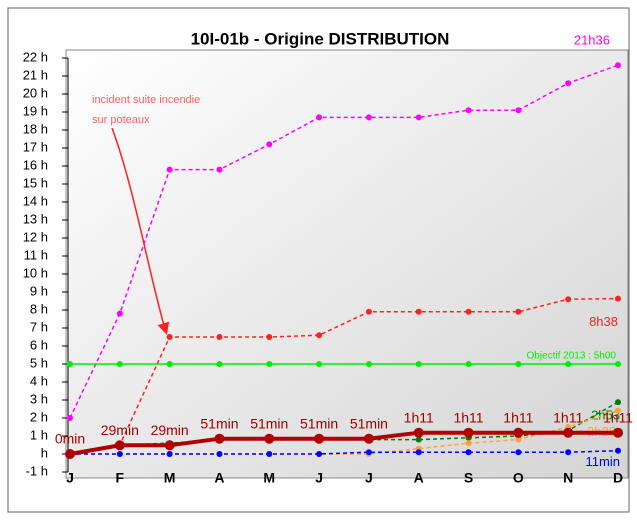 This screenshot has width=637, height=525. What do you see at coordinates (344, 452) in the screenshot?
I see `series-line` at bounding box center [344, 452].